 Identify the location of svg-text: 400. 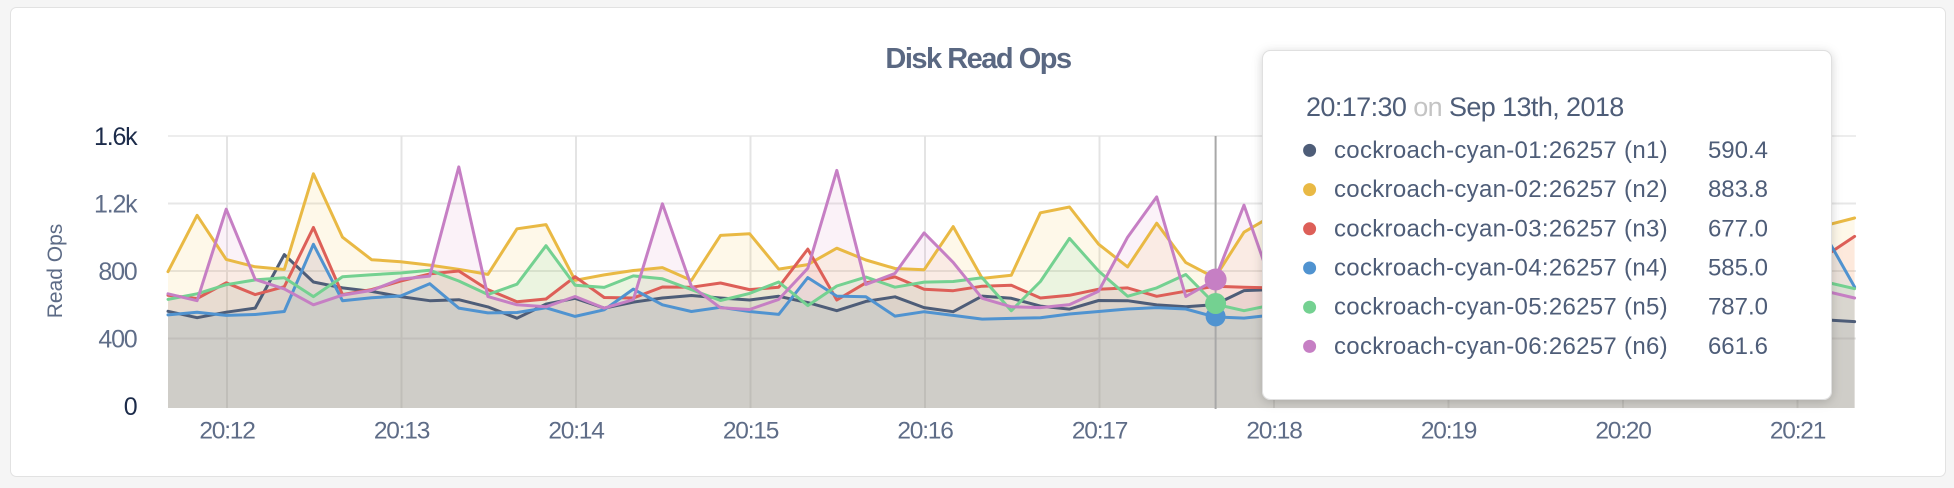
(117, 340).